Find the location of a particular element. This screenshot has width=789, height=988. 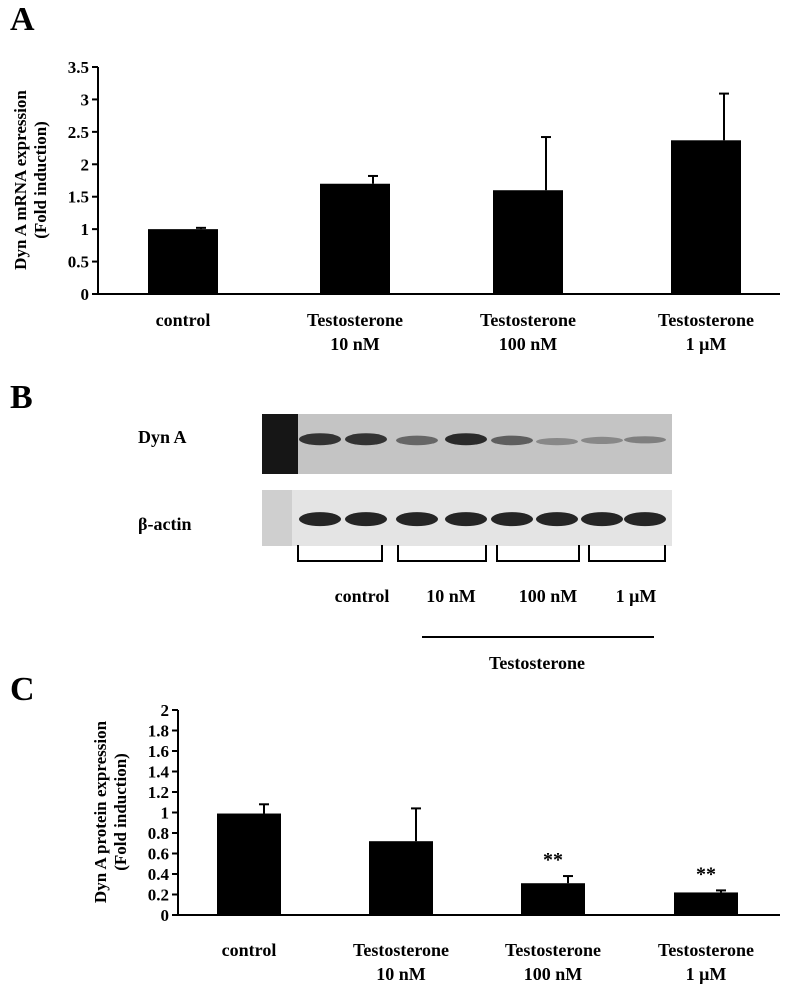

blot-group-labels: control 10 nM 100 nM 1 μM is located at coordinates (496, 596).